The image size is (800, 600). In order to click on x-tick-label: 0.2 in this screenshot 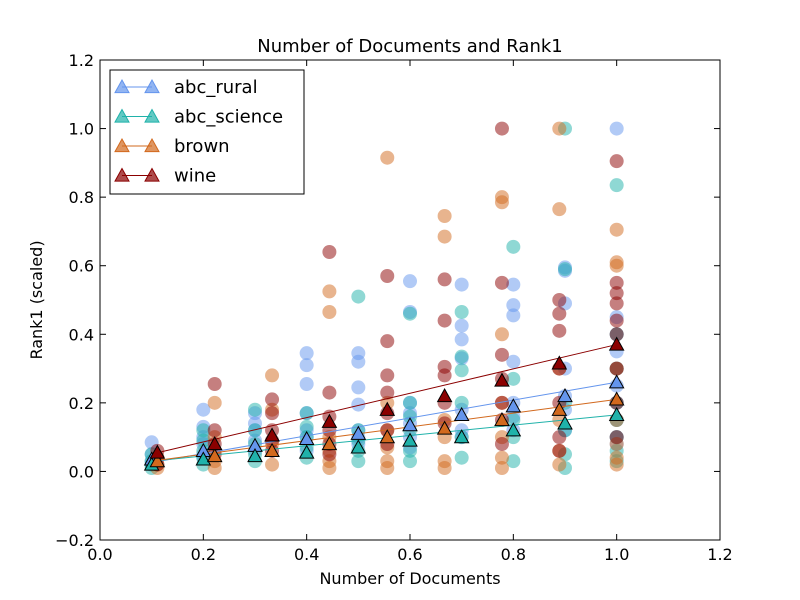, I will do `click(203, 554)`.